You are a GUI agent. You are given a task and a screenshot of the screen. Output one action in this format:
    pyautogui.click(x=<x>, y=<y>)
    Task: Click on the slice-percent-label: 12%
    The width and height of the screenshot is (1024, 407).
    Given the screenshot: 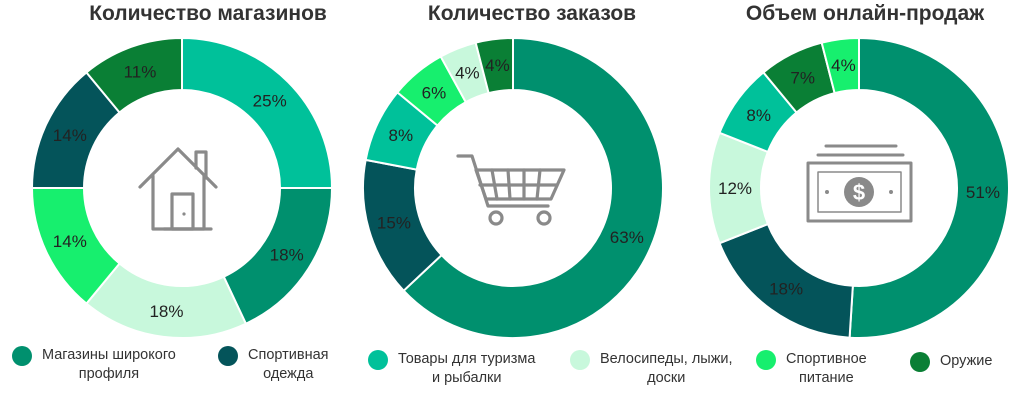 What is the action you would take?
    pyautogui.click(x=735, y=188)
    